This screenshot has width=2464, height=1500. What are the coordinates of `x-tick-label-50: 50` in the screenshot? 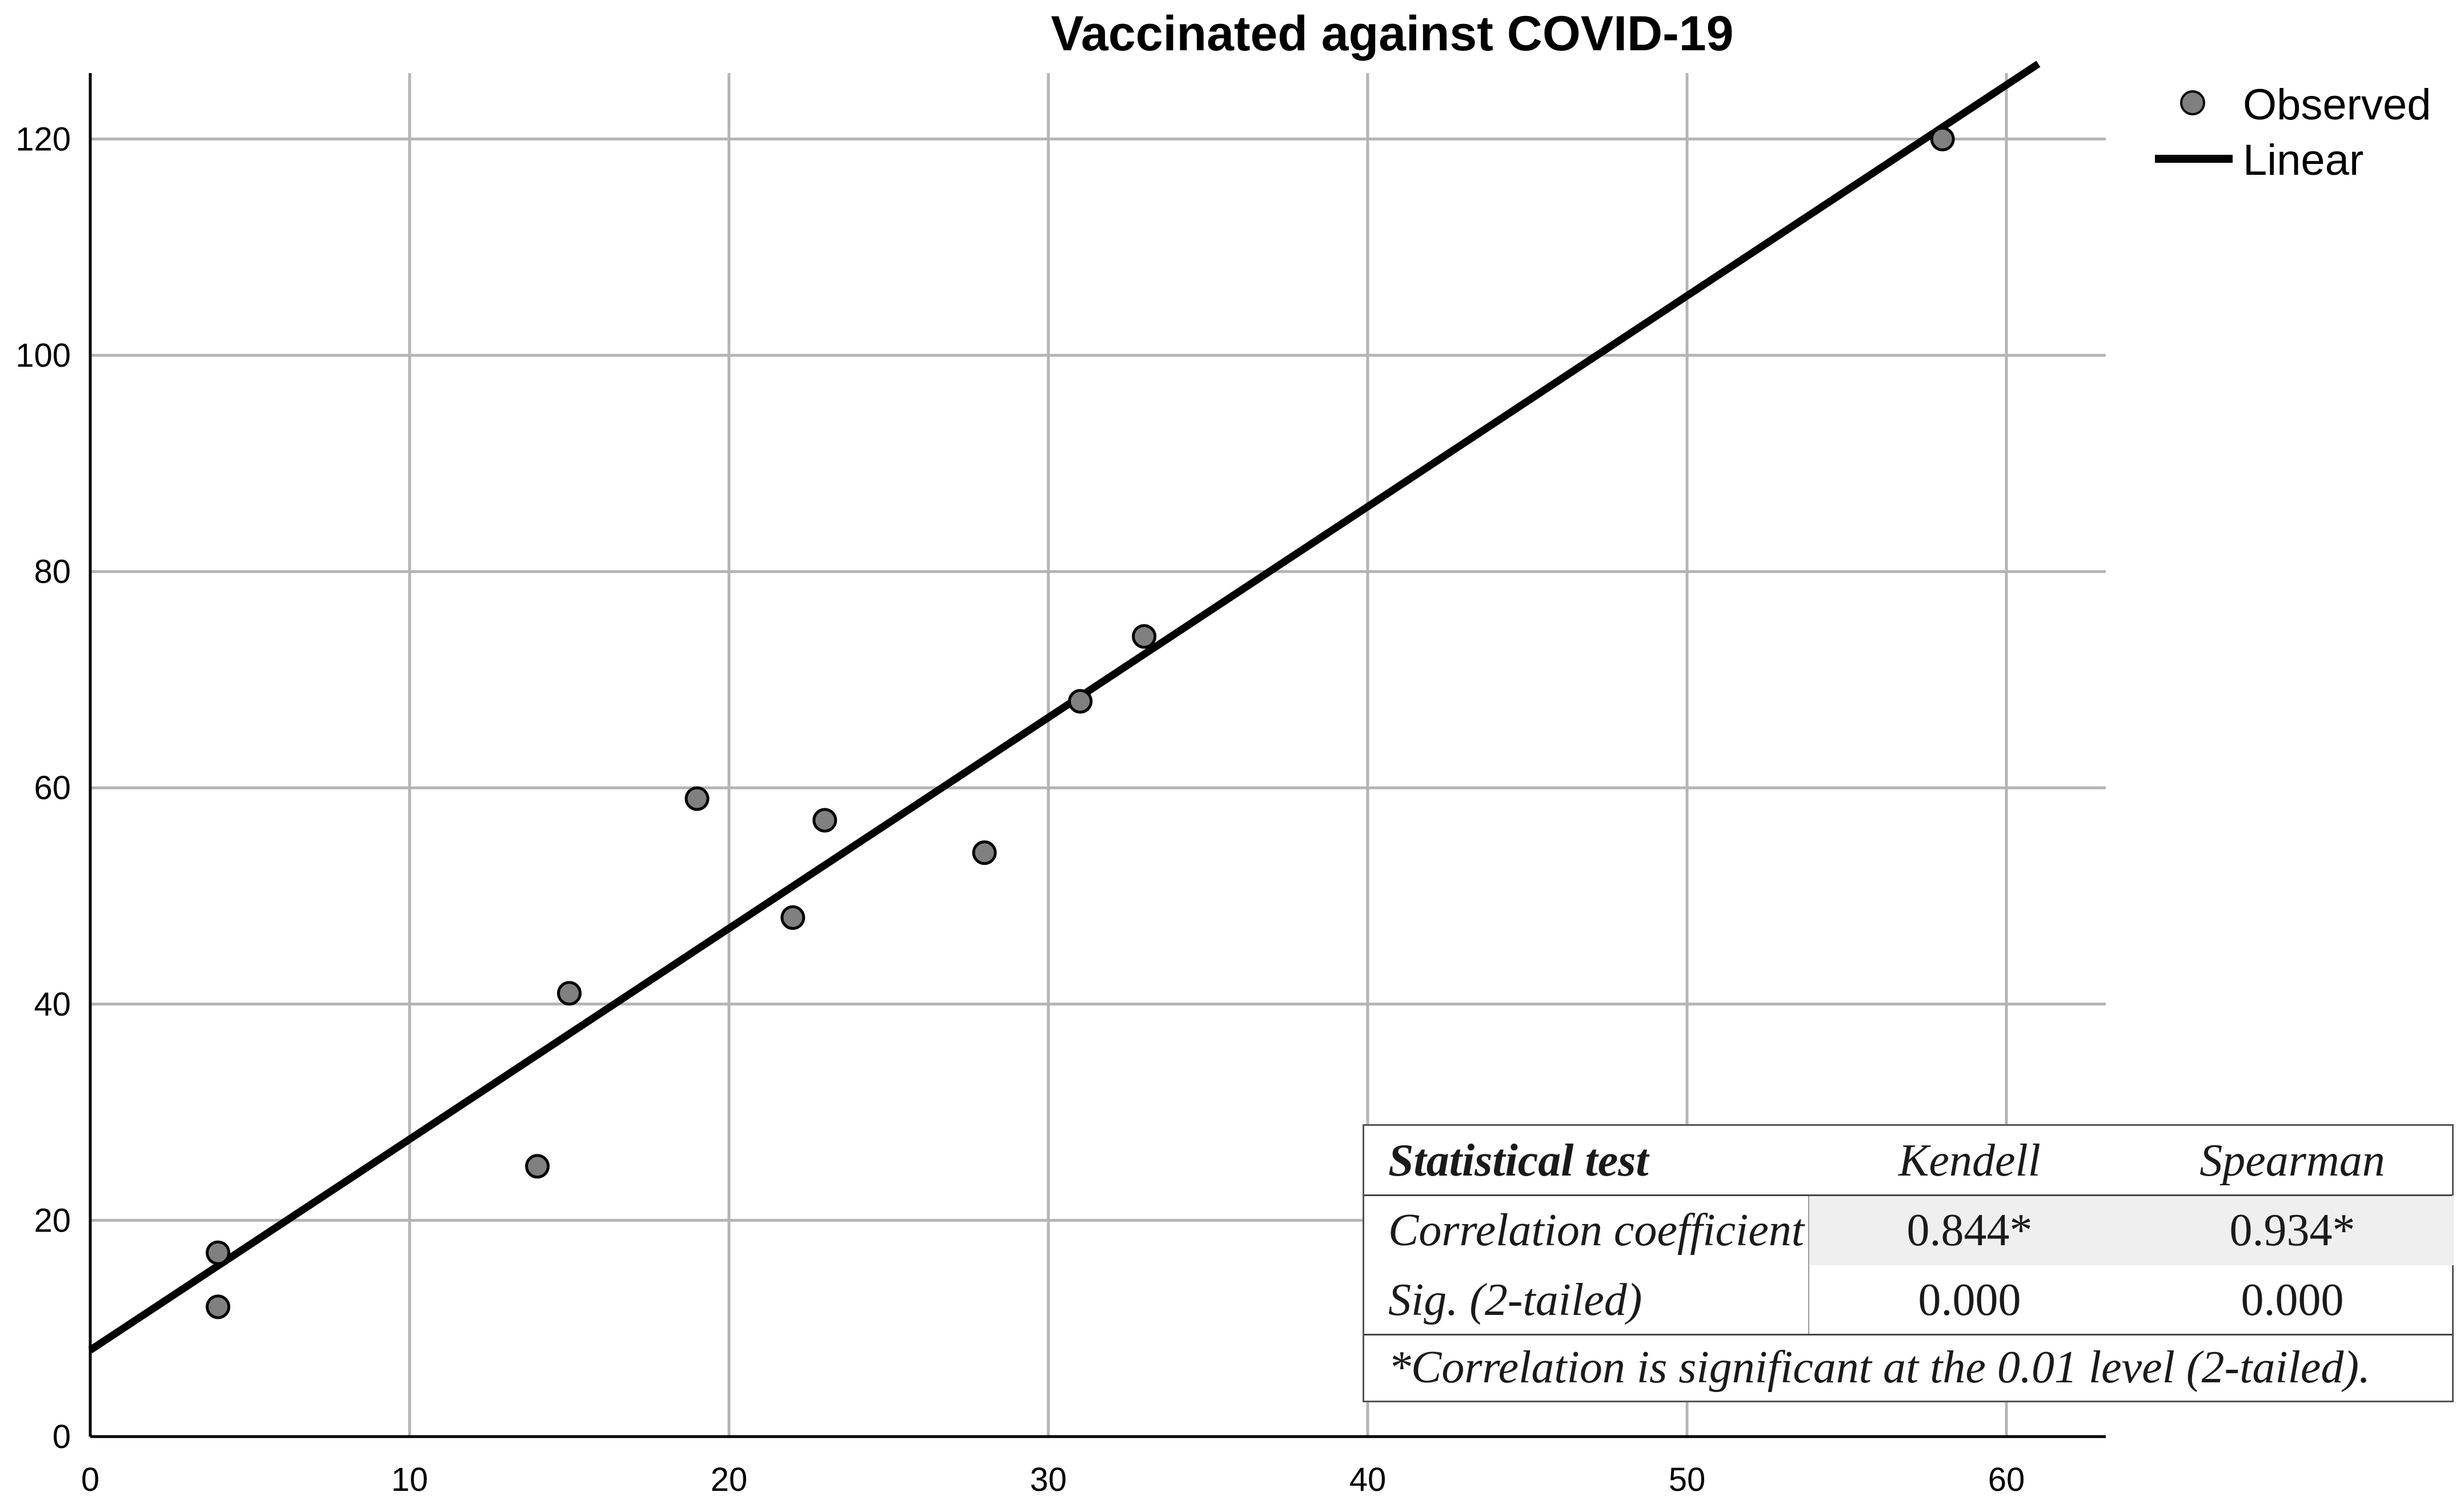 It's located at (1687, 1479).